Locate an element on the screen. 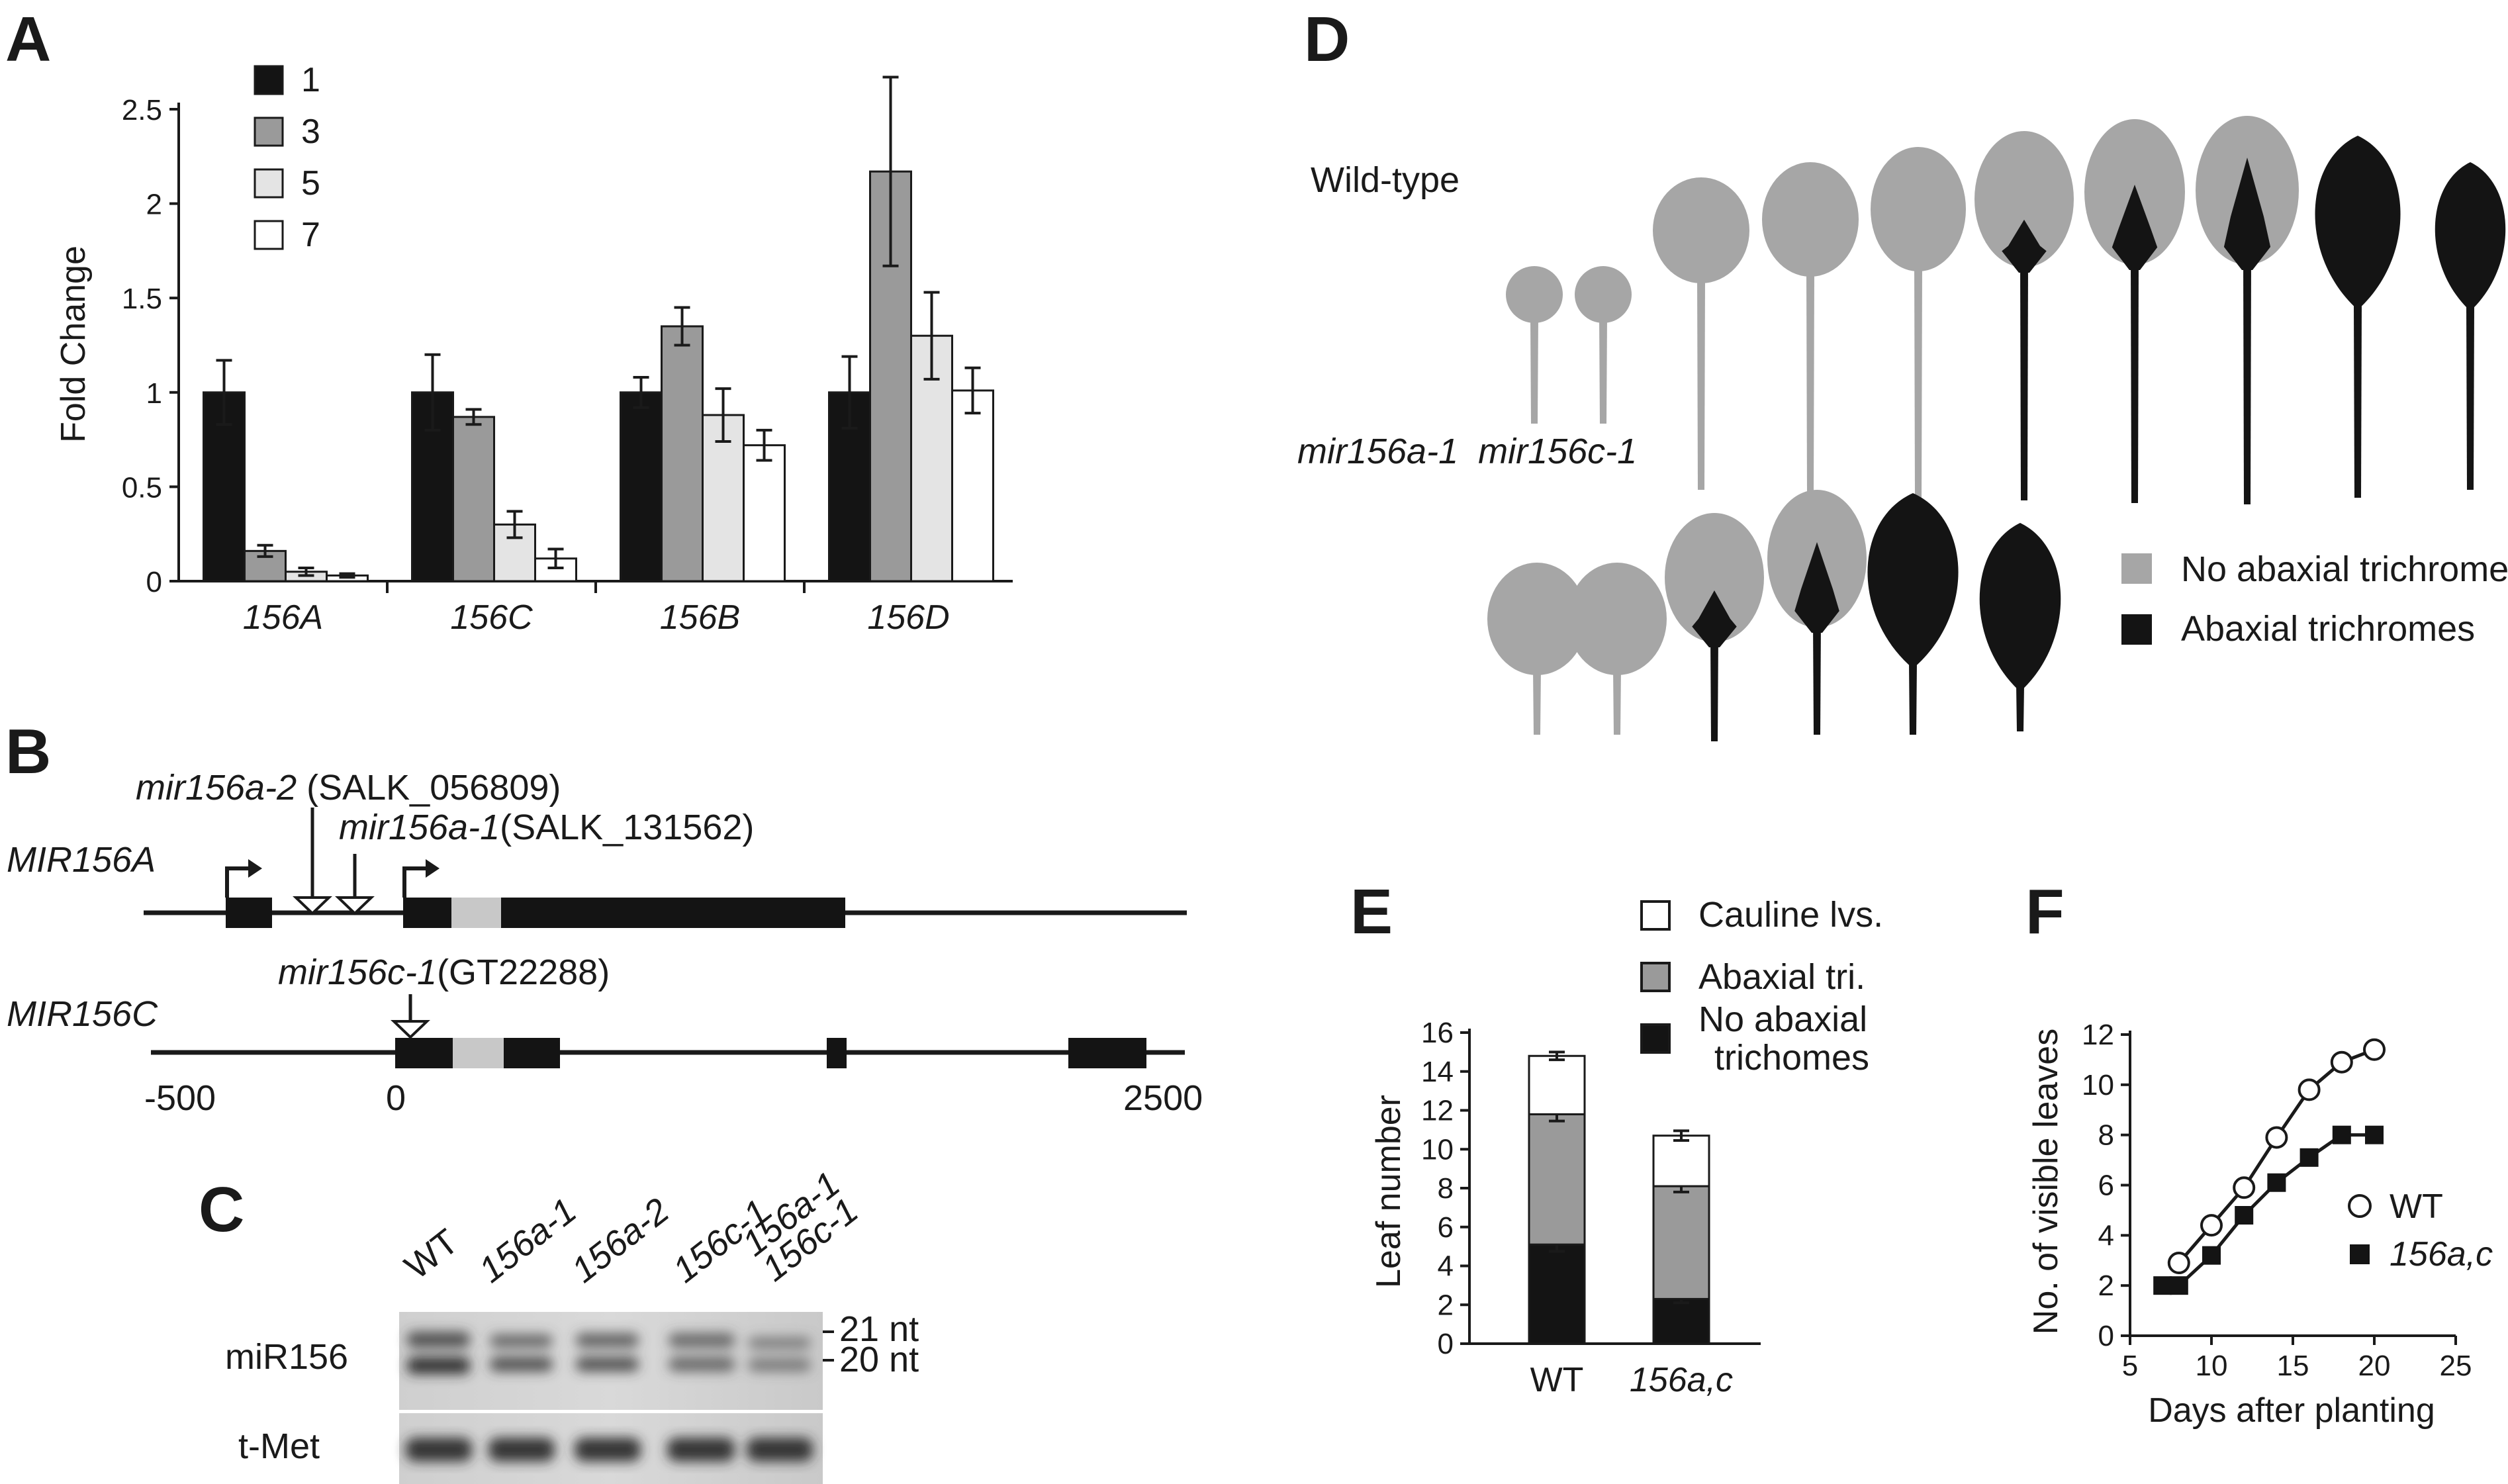 The width and height of the screenshot is (2508, 1484). x-category-label: 156C is located at coordinates (491, 617).